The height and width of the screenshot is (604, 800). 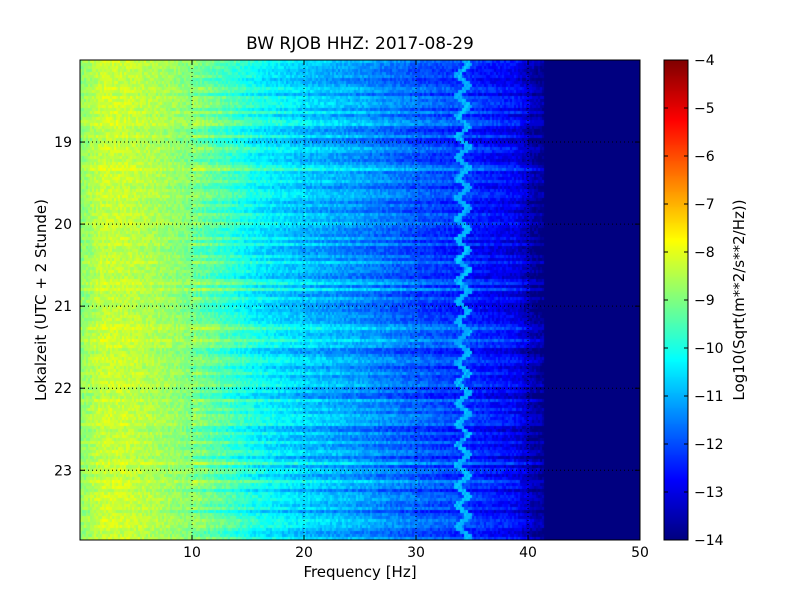 What do you see at coordinates (704, 301) in the screenshot?
I see `colorbar-tick-label: −9` at bounding box center [704, 301].